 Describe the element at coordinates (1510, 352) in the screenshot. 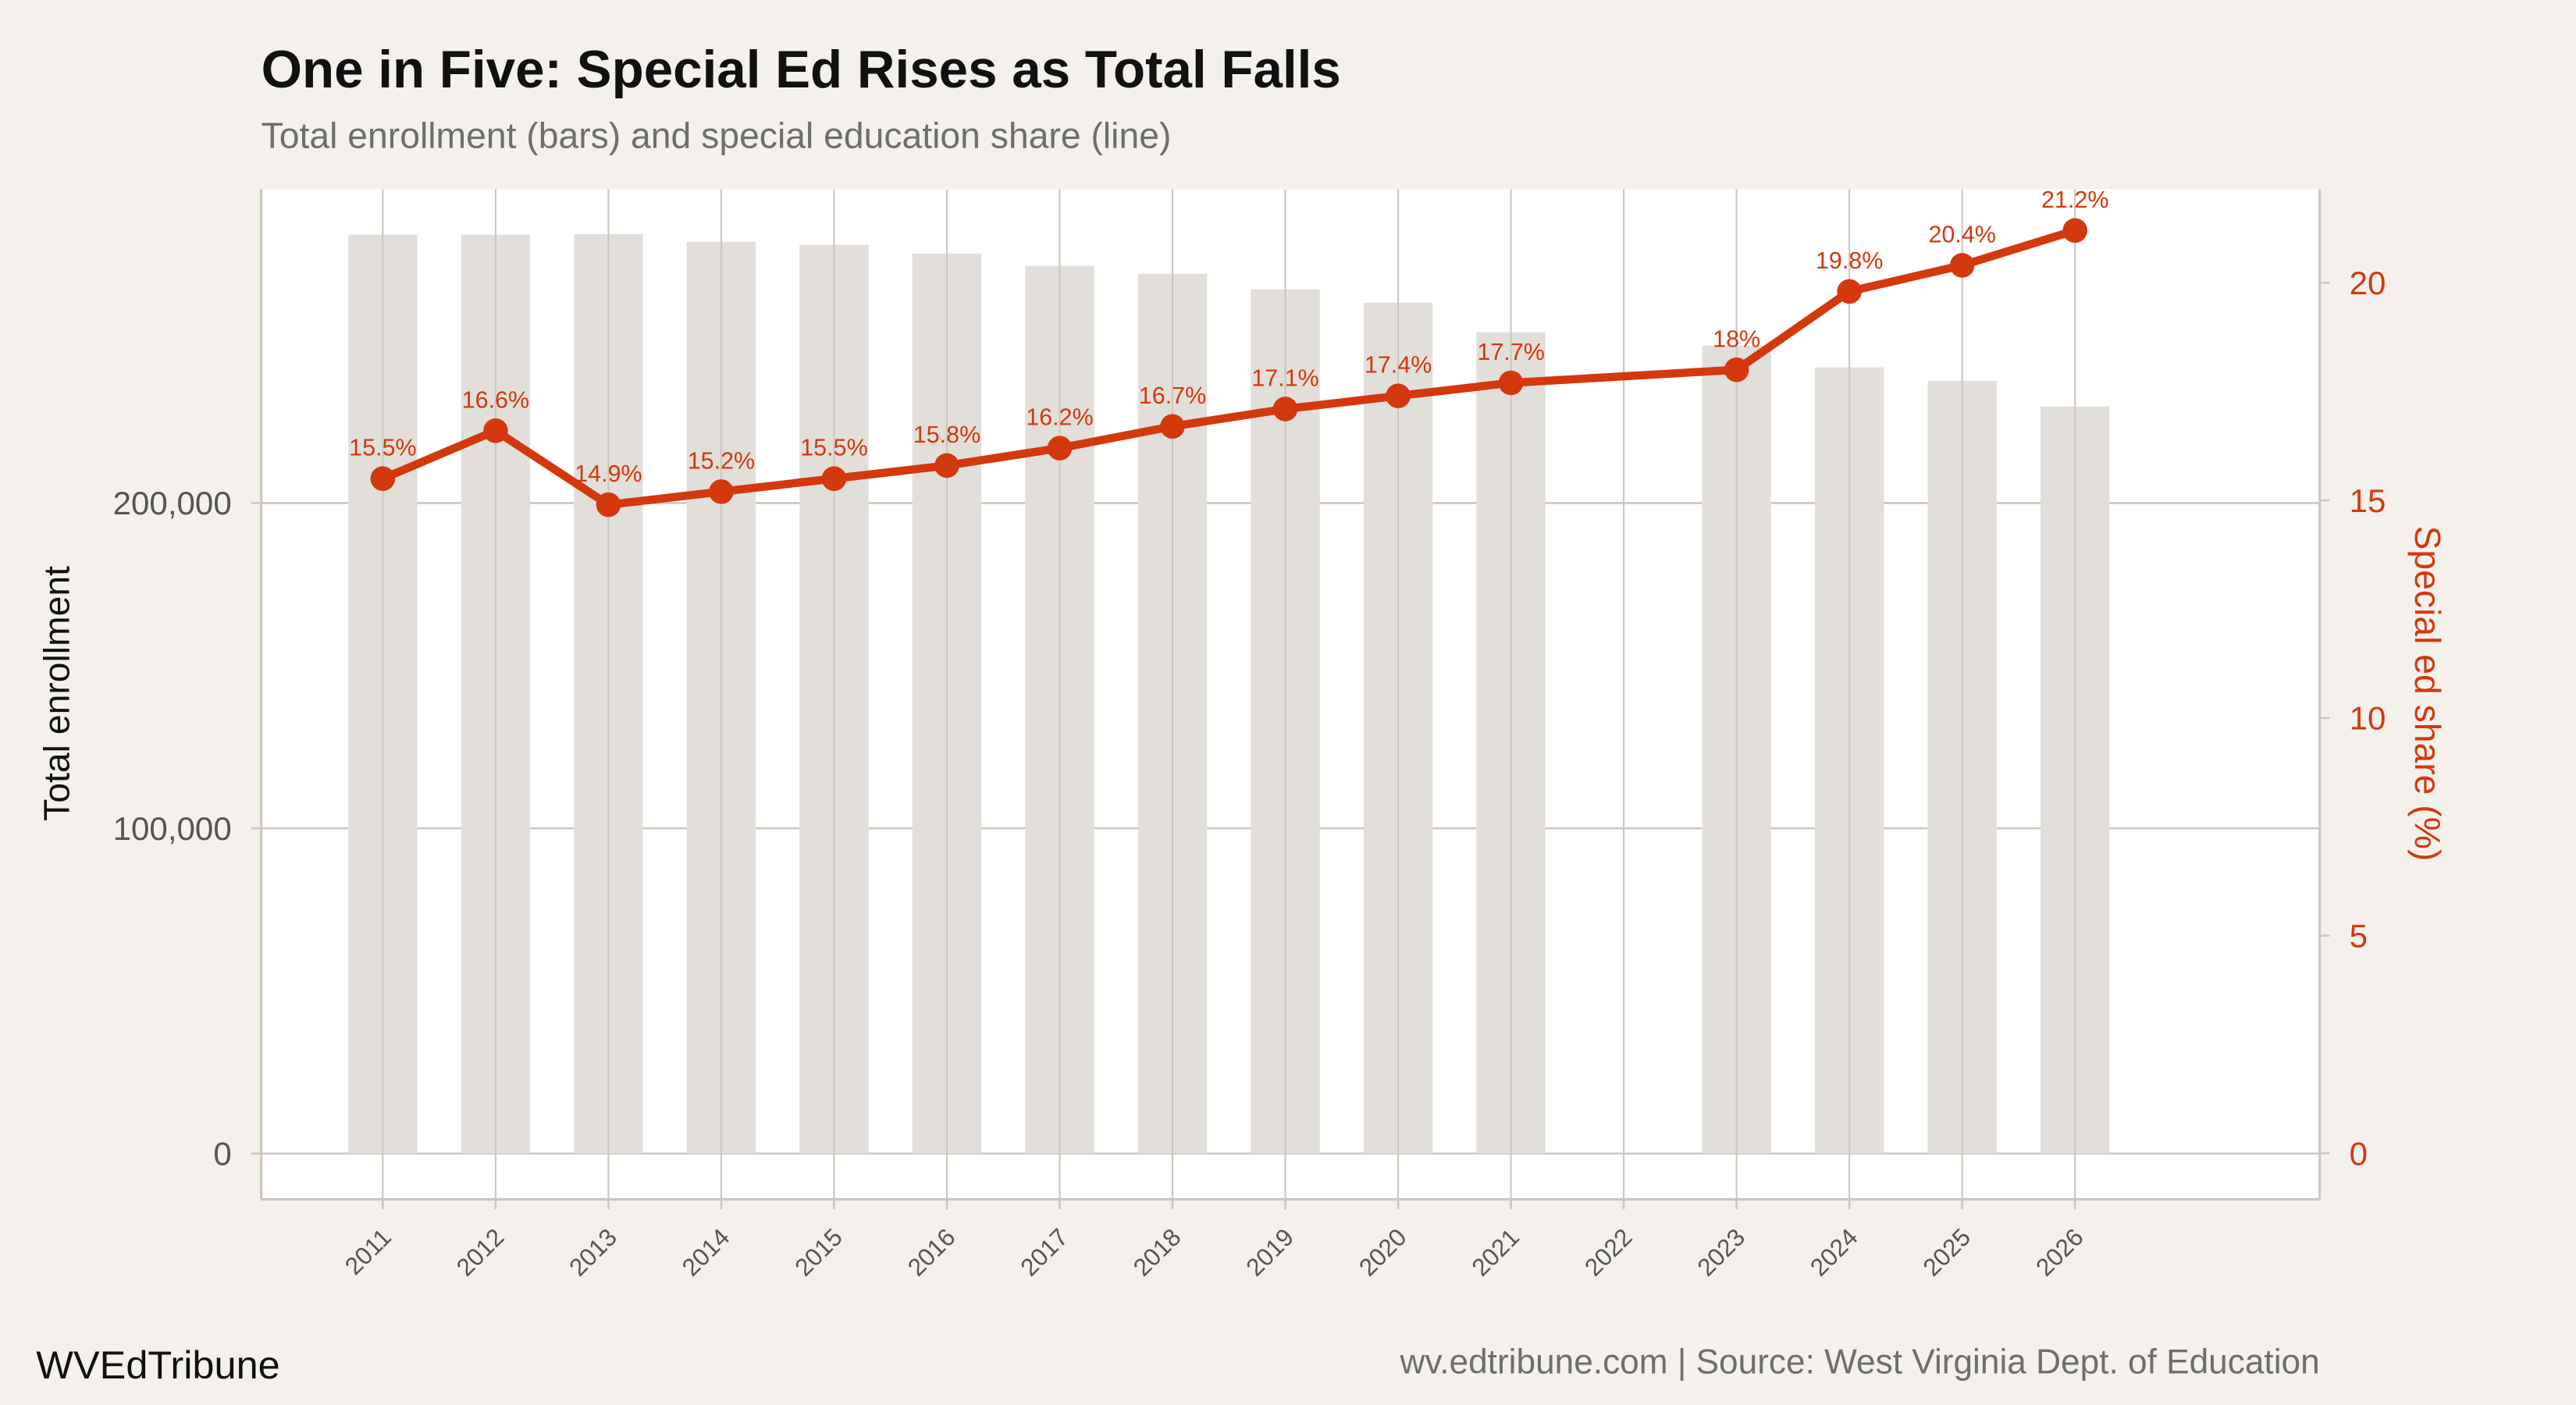

I see `share-data-label: 17.7%` at that location.